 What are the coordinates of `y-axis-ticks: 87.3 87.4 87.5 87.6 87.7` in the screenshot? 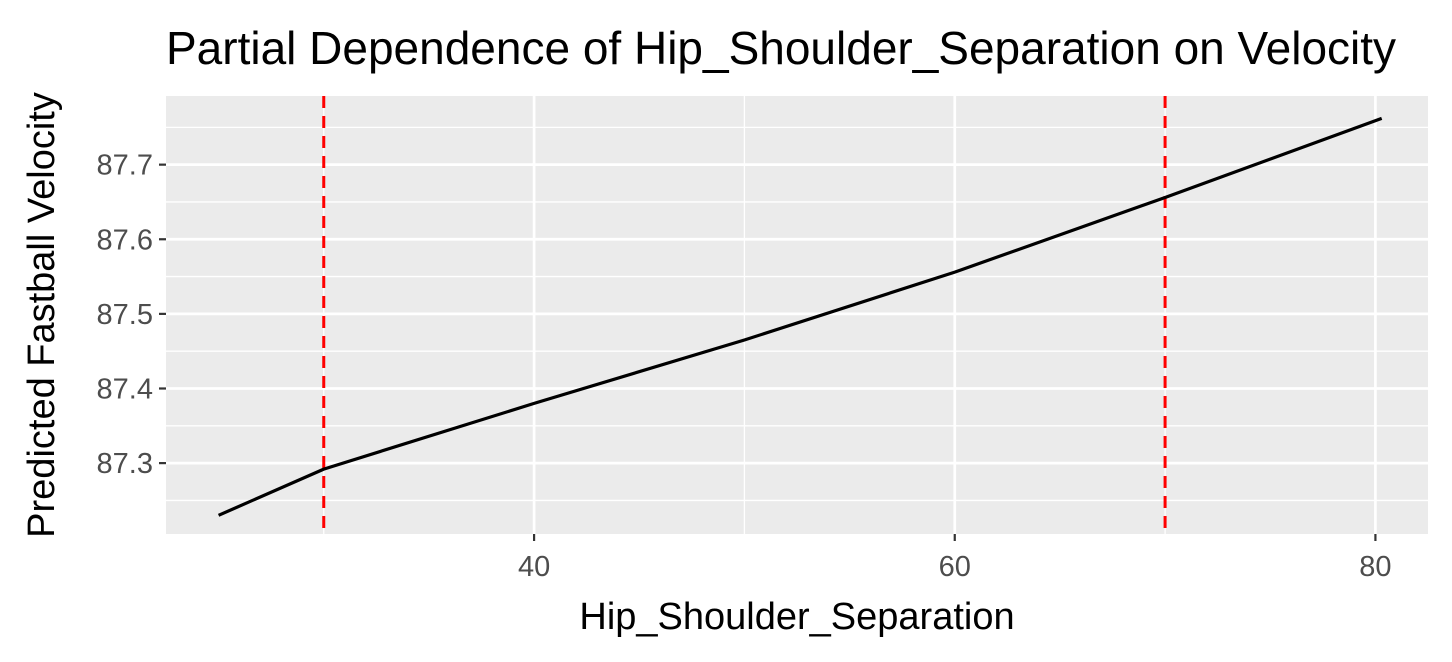 It's located at (131, 315).